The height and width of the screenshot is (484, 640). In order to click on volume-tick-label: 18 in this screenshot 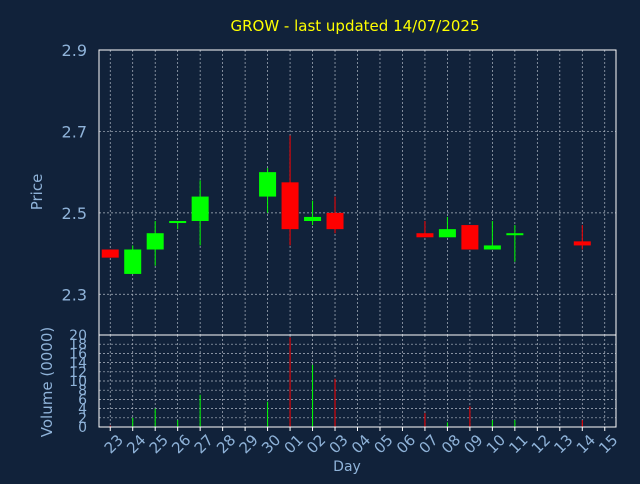, I will do `click(78, 345)`.